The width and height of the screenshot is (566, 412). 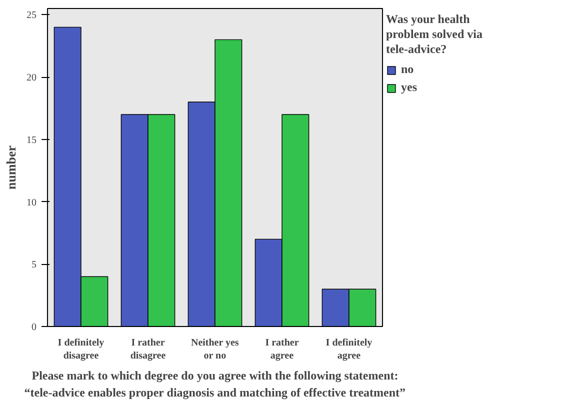 What do you see at coordinates (282, 350) in the screenshot?
I see `x-tick-label: I rather agree` at bounding box center [282, 350].